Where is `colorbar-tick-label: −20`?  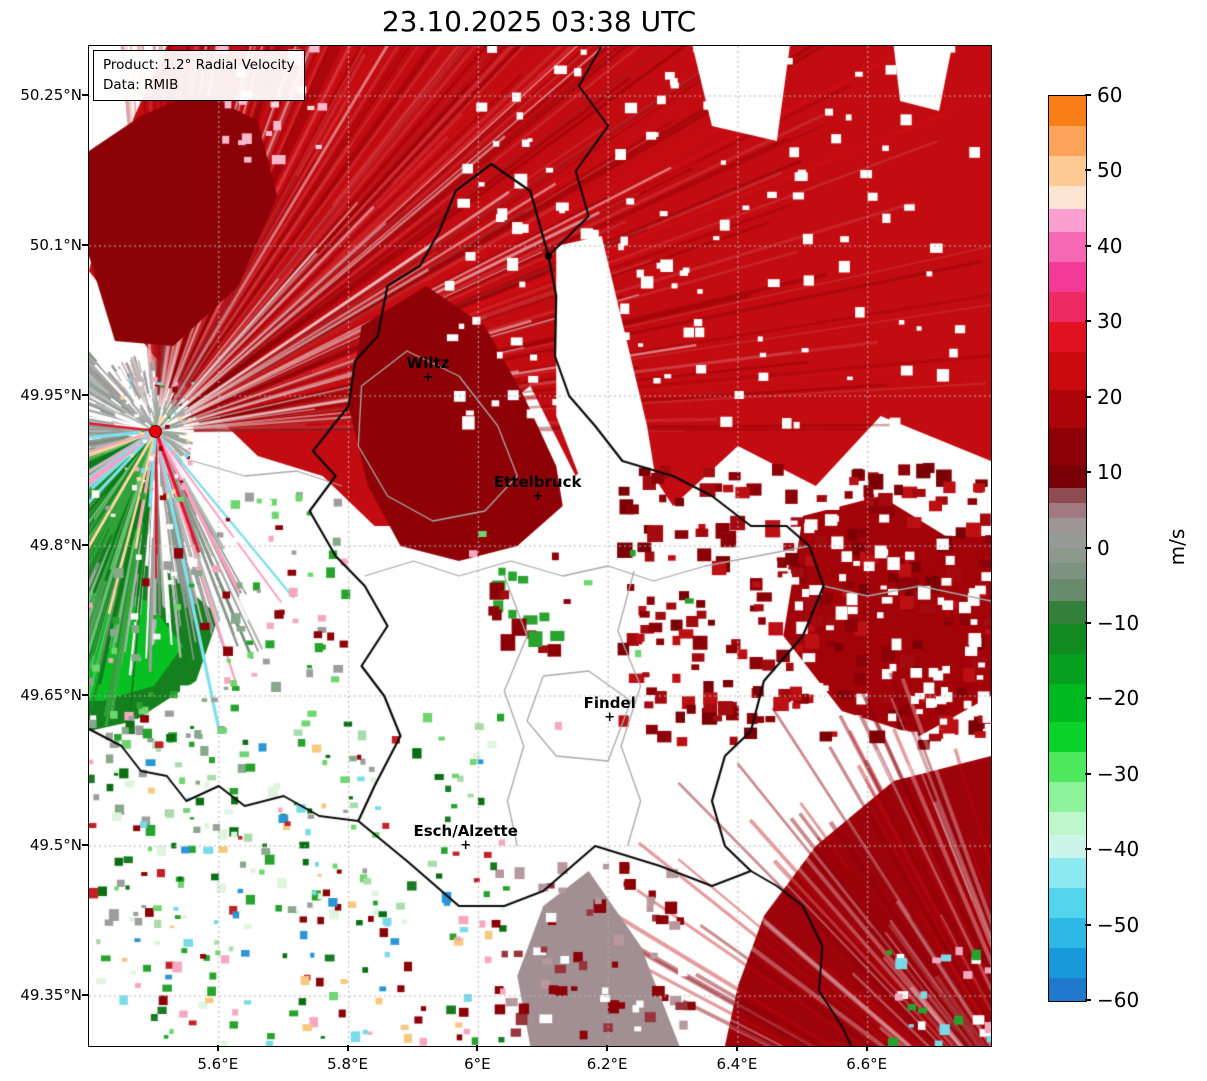
colorbar-tick-label: −20 is located at coordinates (1118, 698).